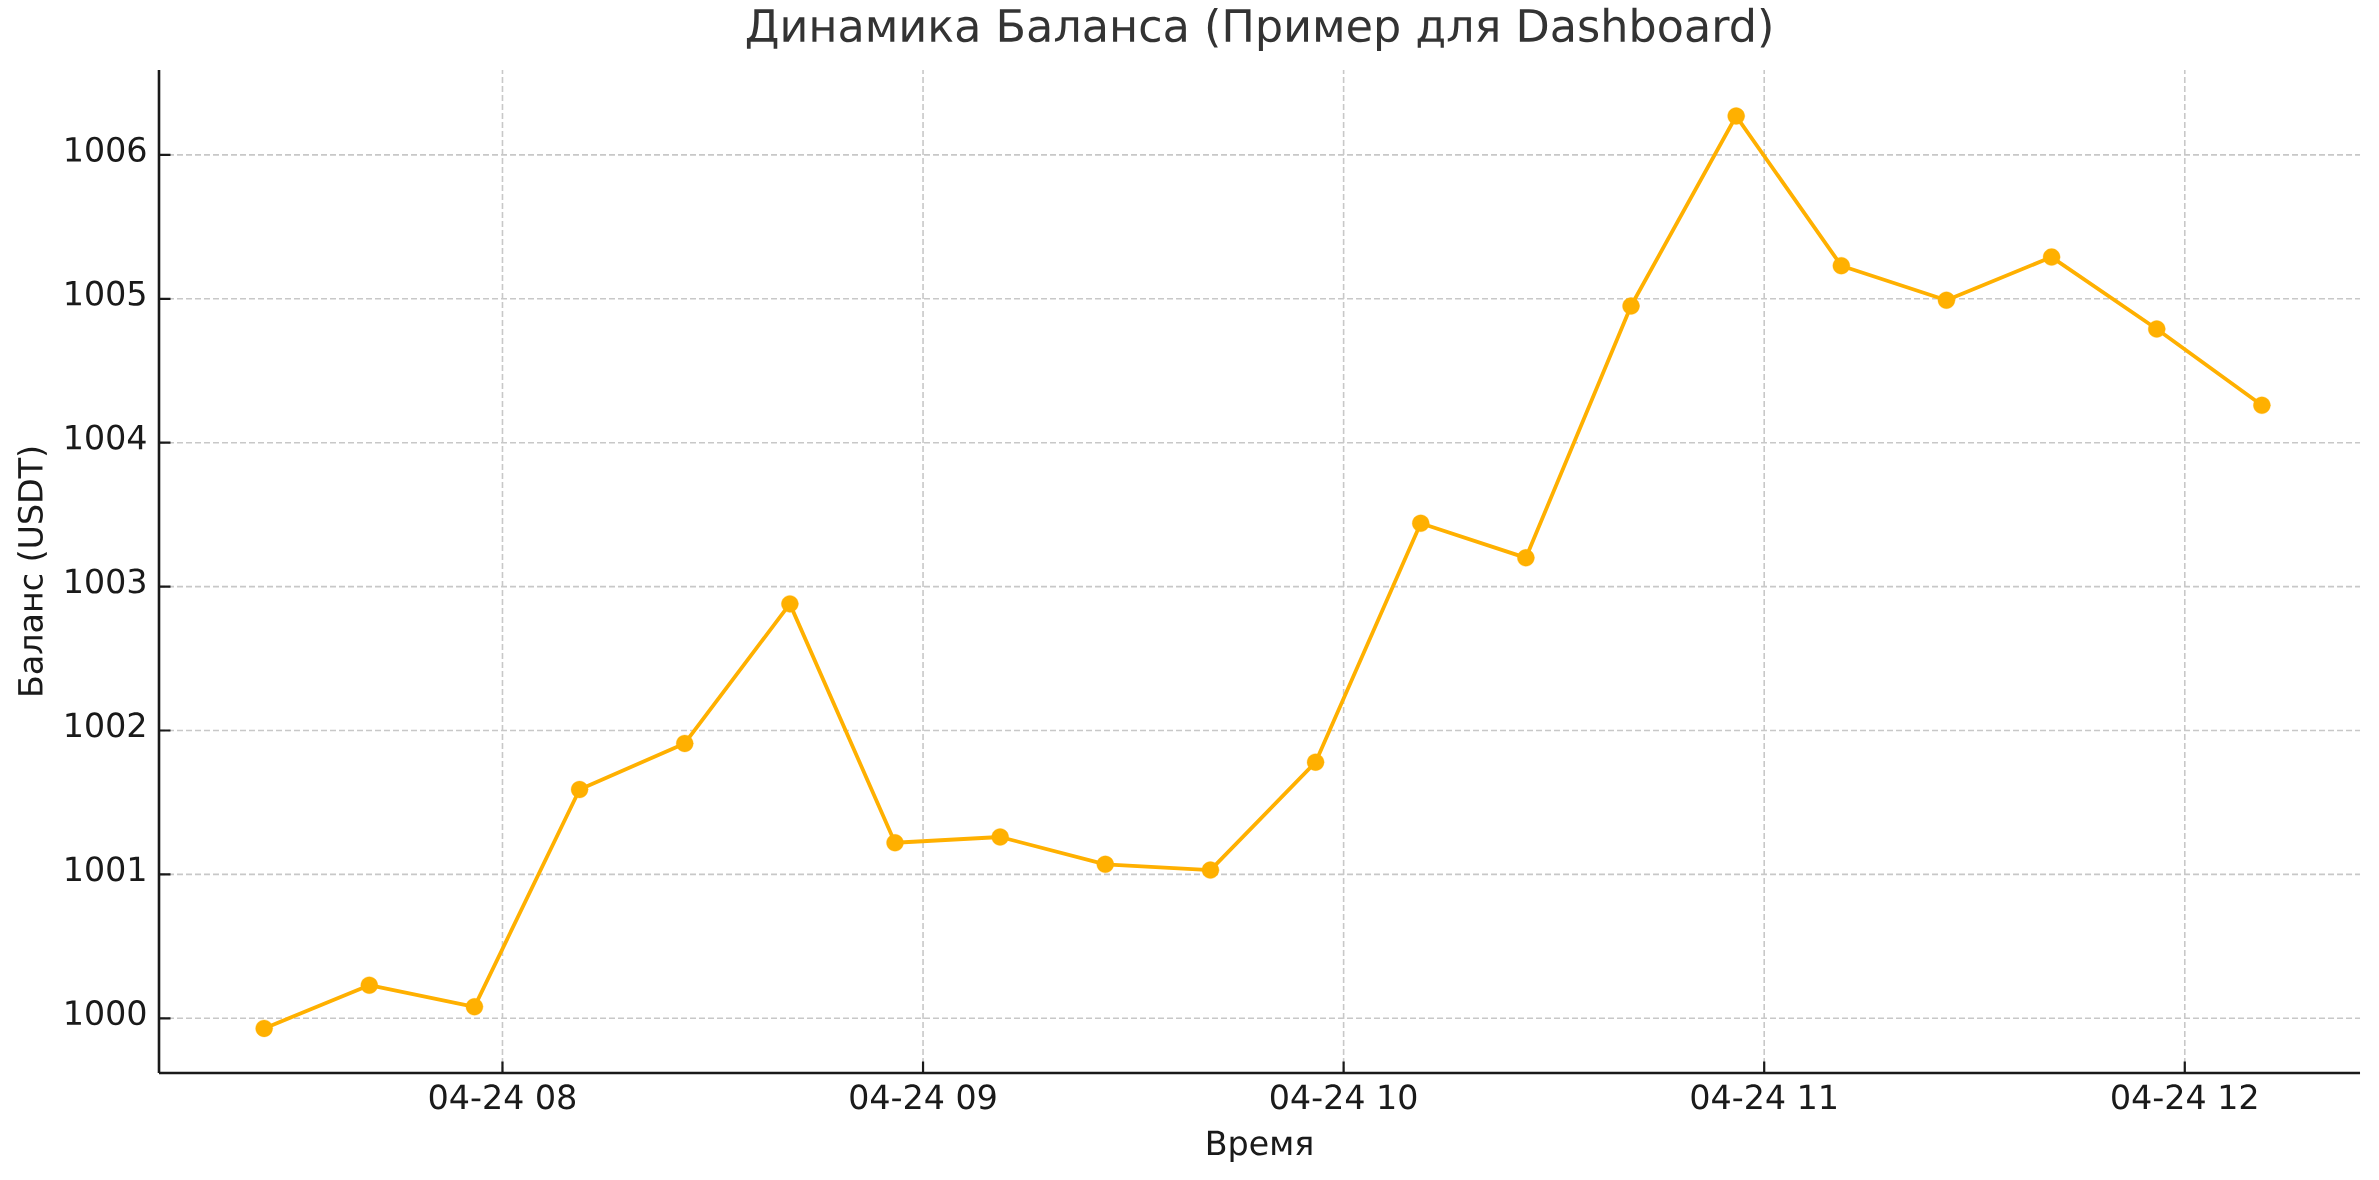 The image size is (2379, 1180). What do you see at coordinates (923, 1097) in the screenshot?
I see `x-tick-label: 04-24 09` at bounding box center [923, 1097].